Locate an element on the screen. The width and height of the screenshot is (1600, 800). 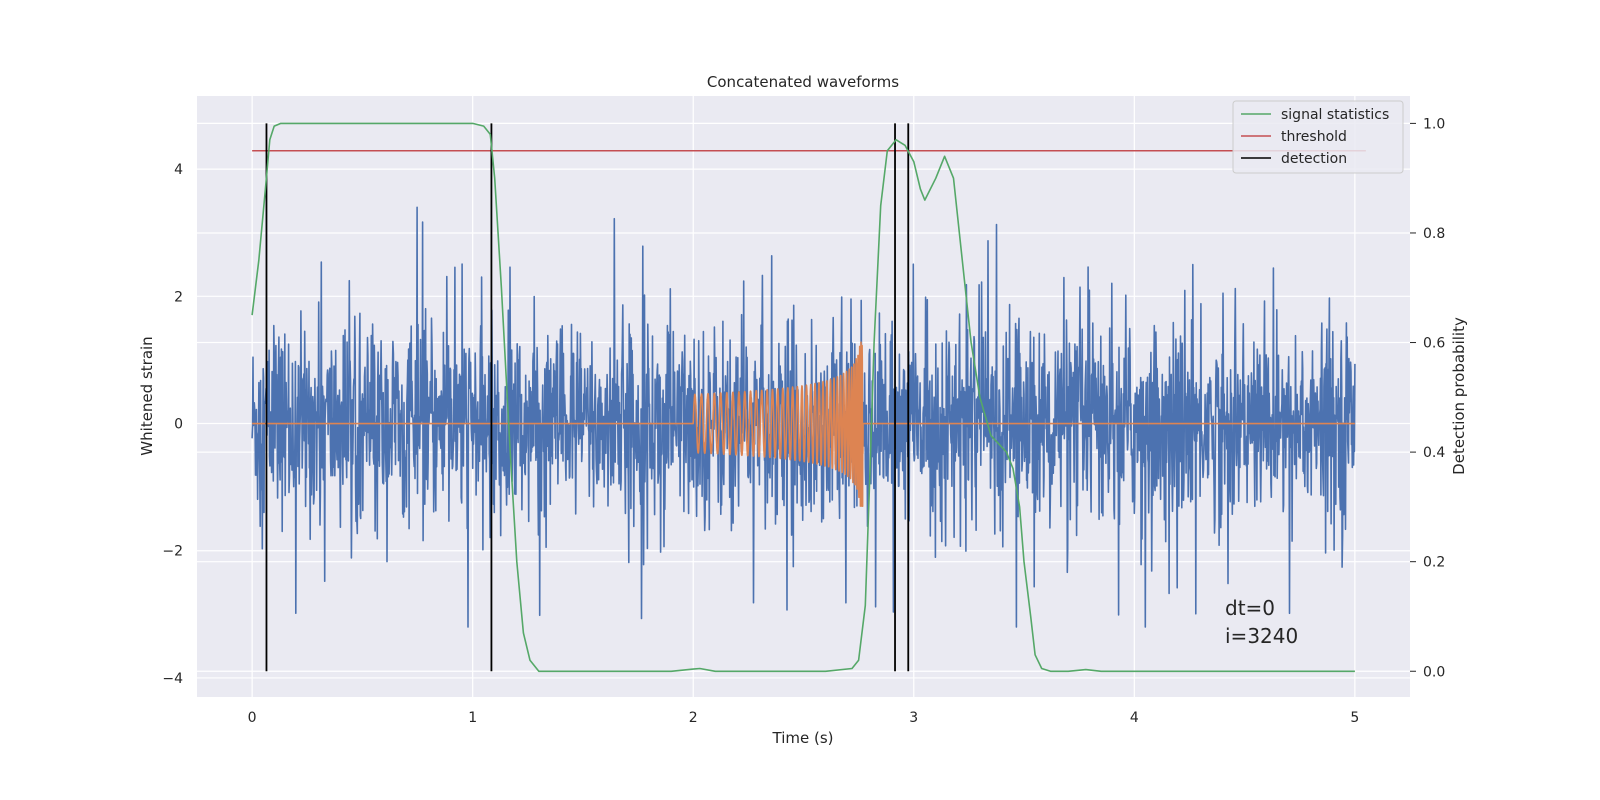
y2-tick-label: 0.4 is located at coordinates (1434, 453).